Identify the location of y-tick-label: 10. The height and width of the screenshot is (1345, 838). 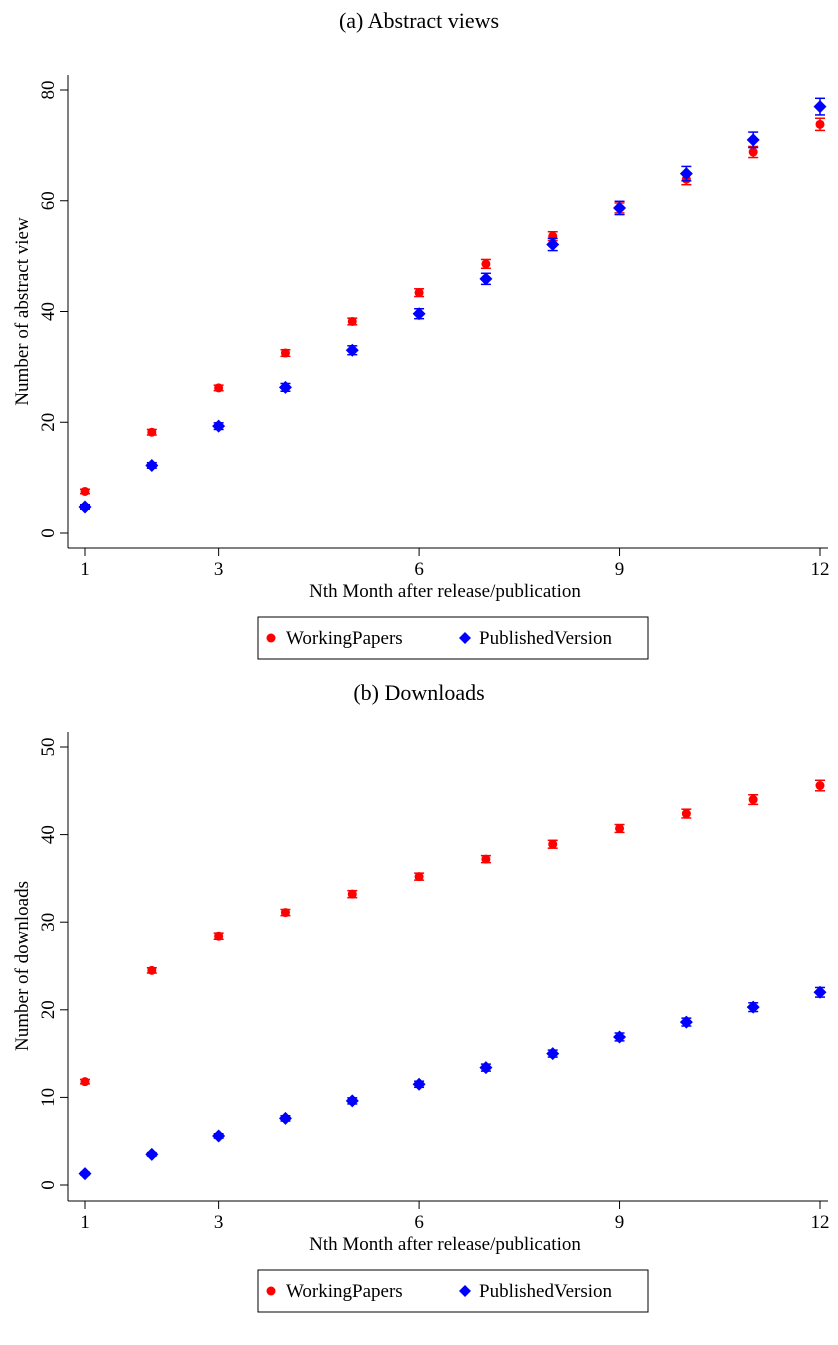
(48, 1097).